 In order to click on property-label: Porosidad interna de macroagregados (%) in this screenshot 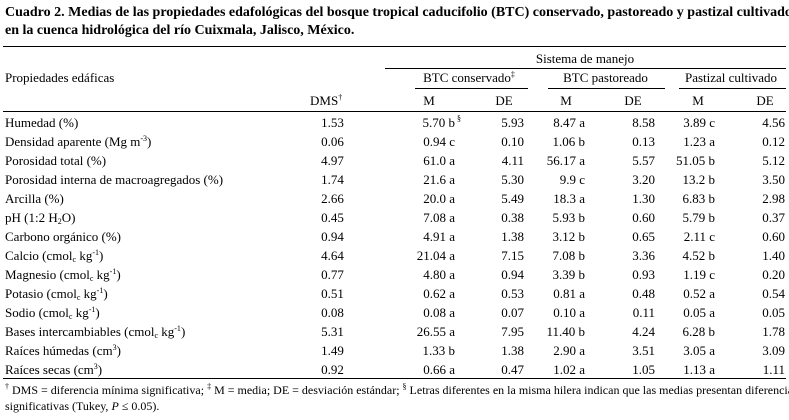, I will do `click(114, 179)`.